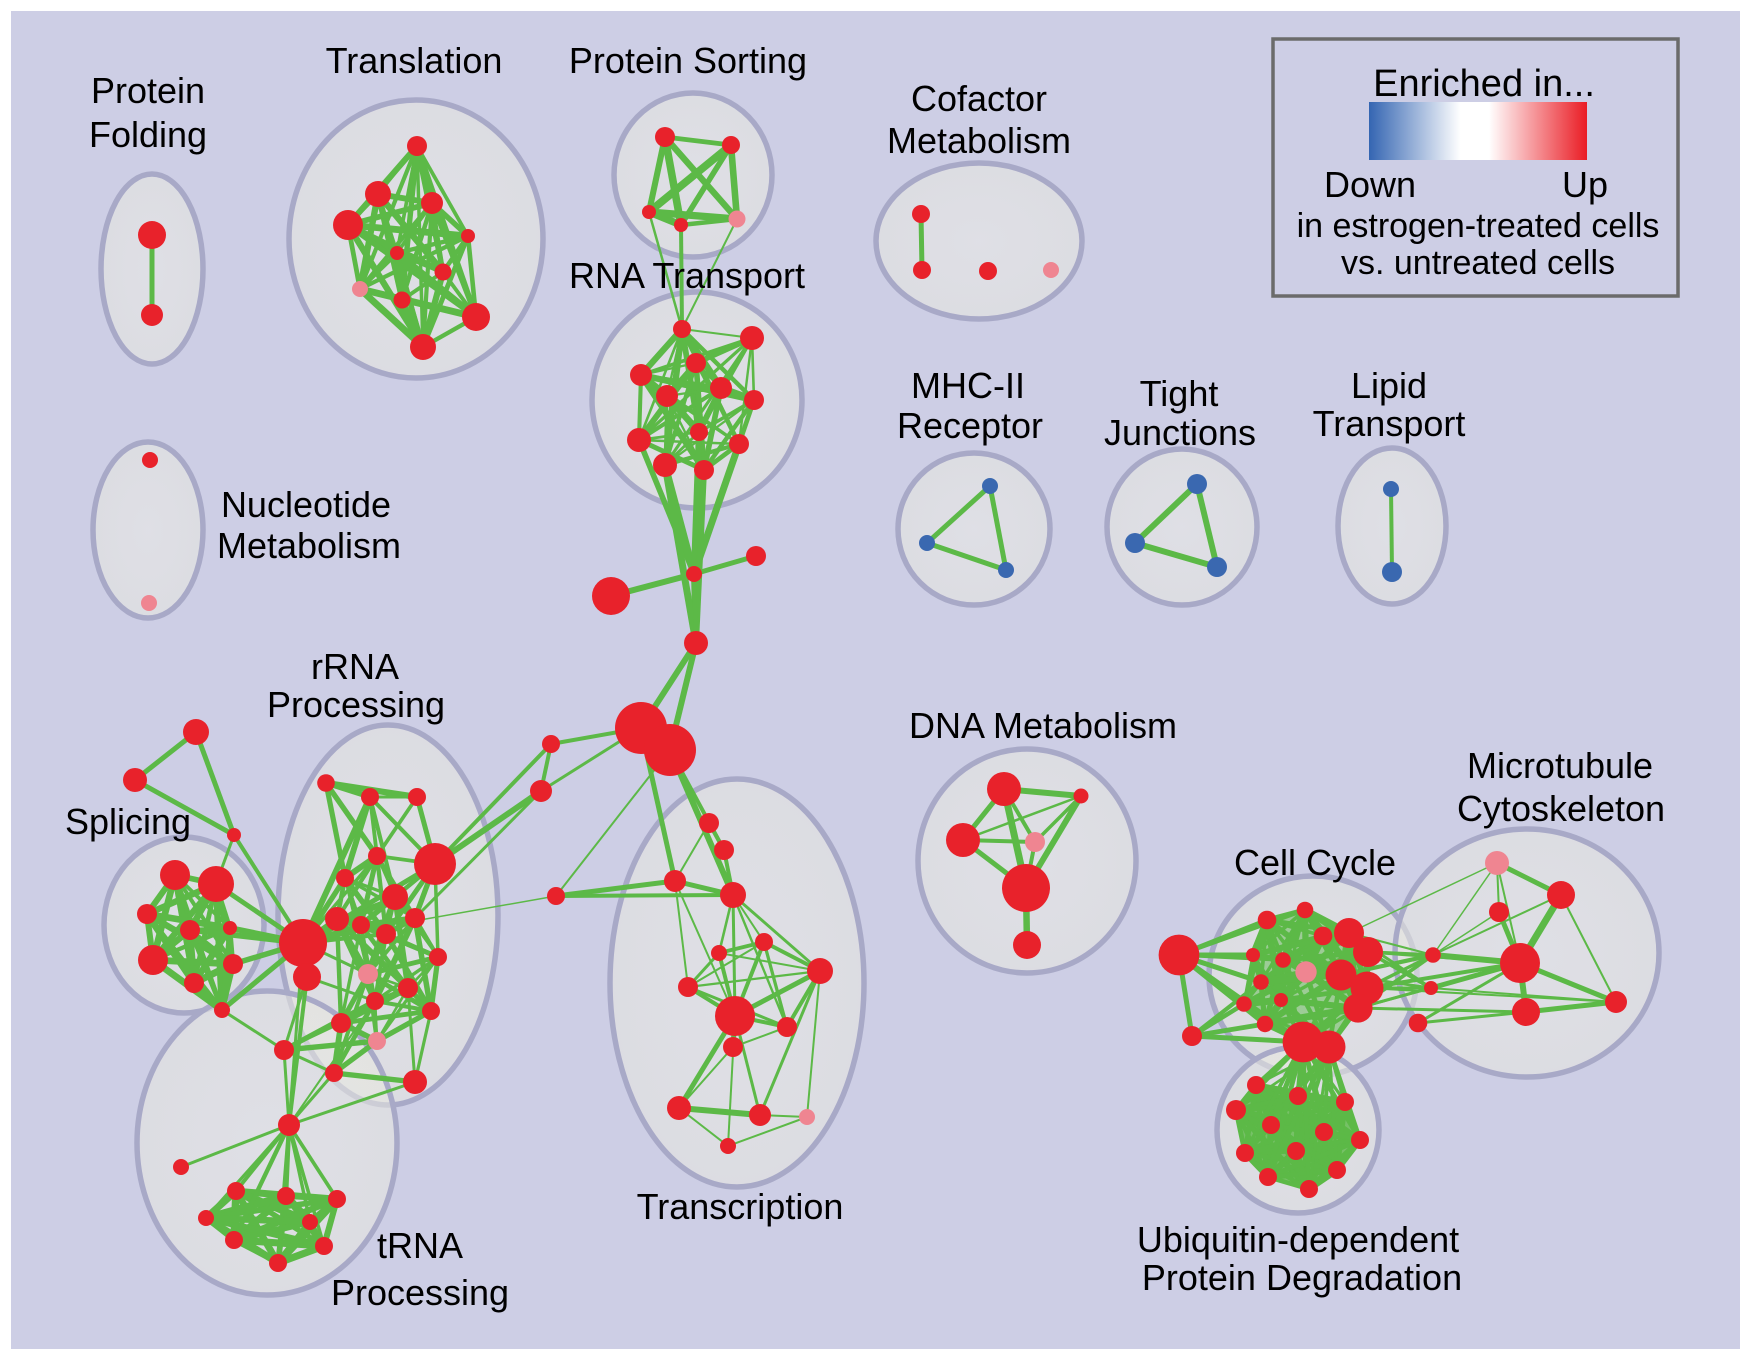  I want to click on svg-text: Transport, so click(1389, 423).